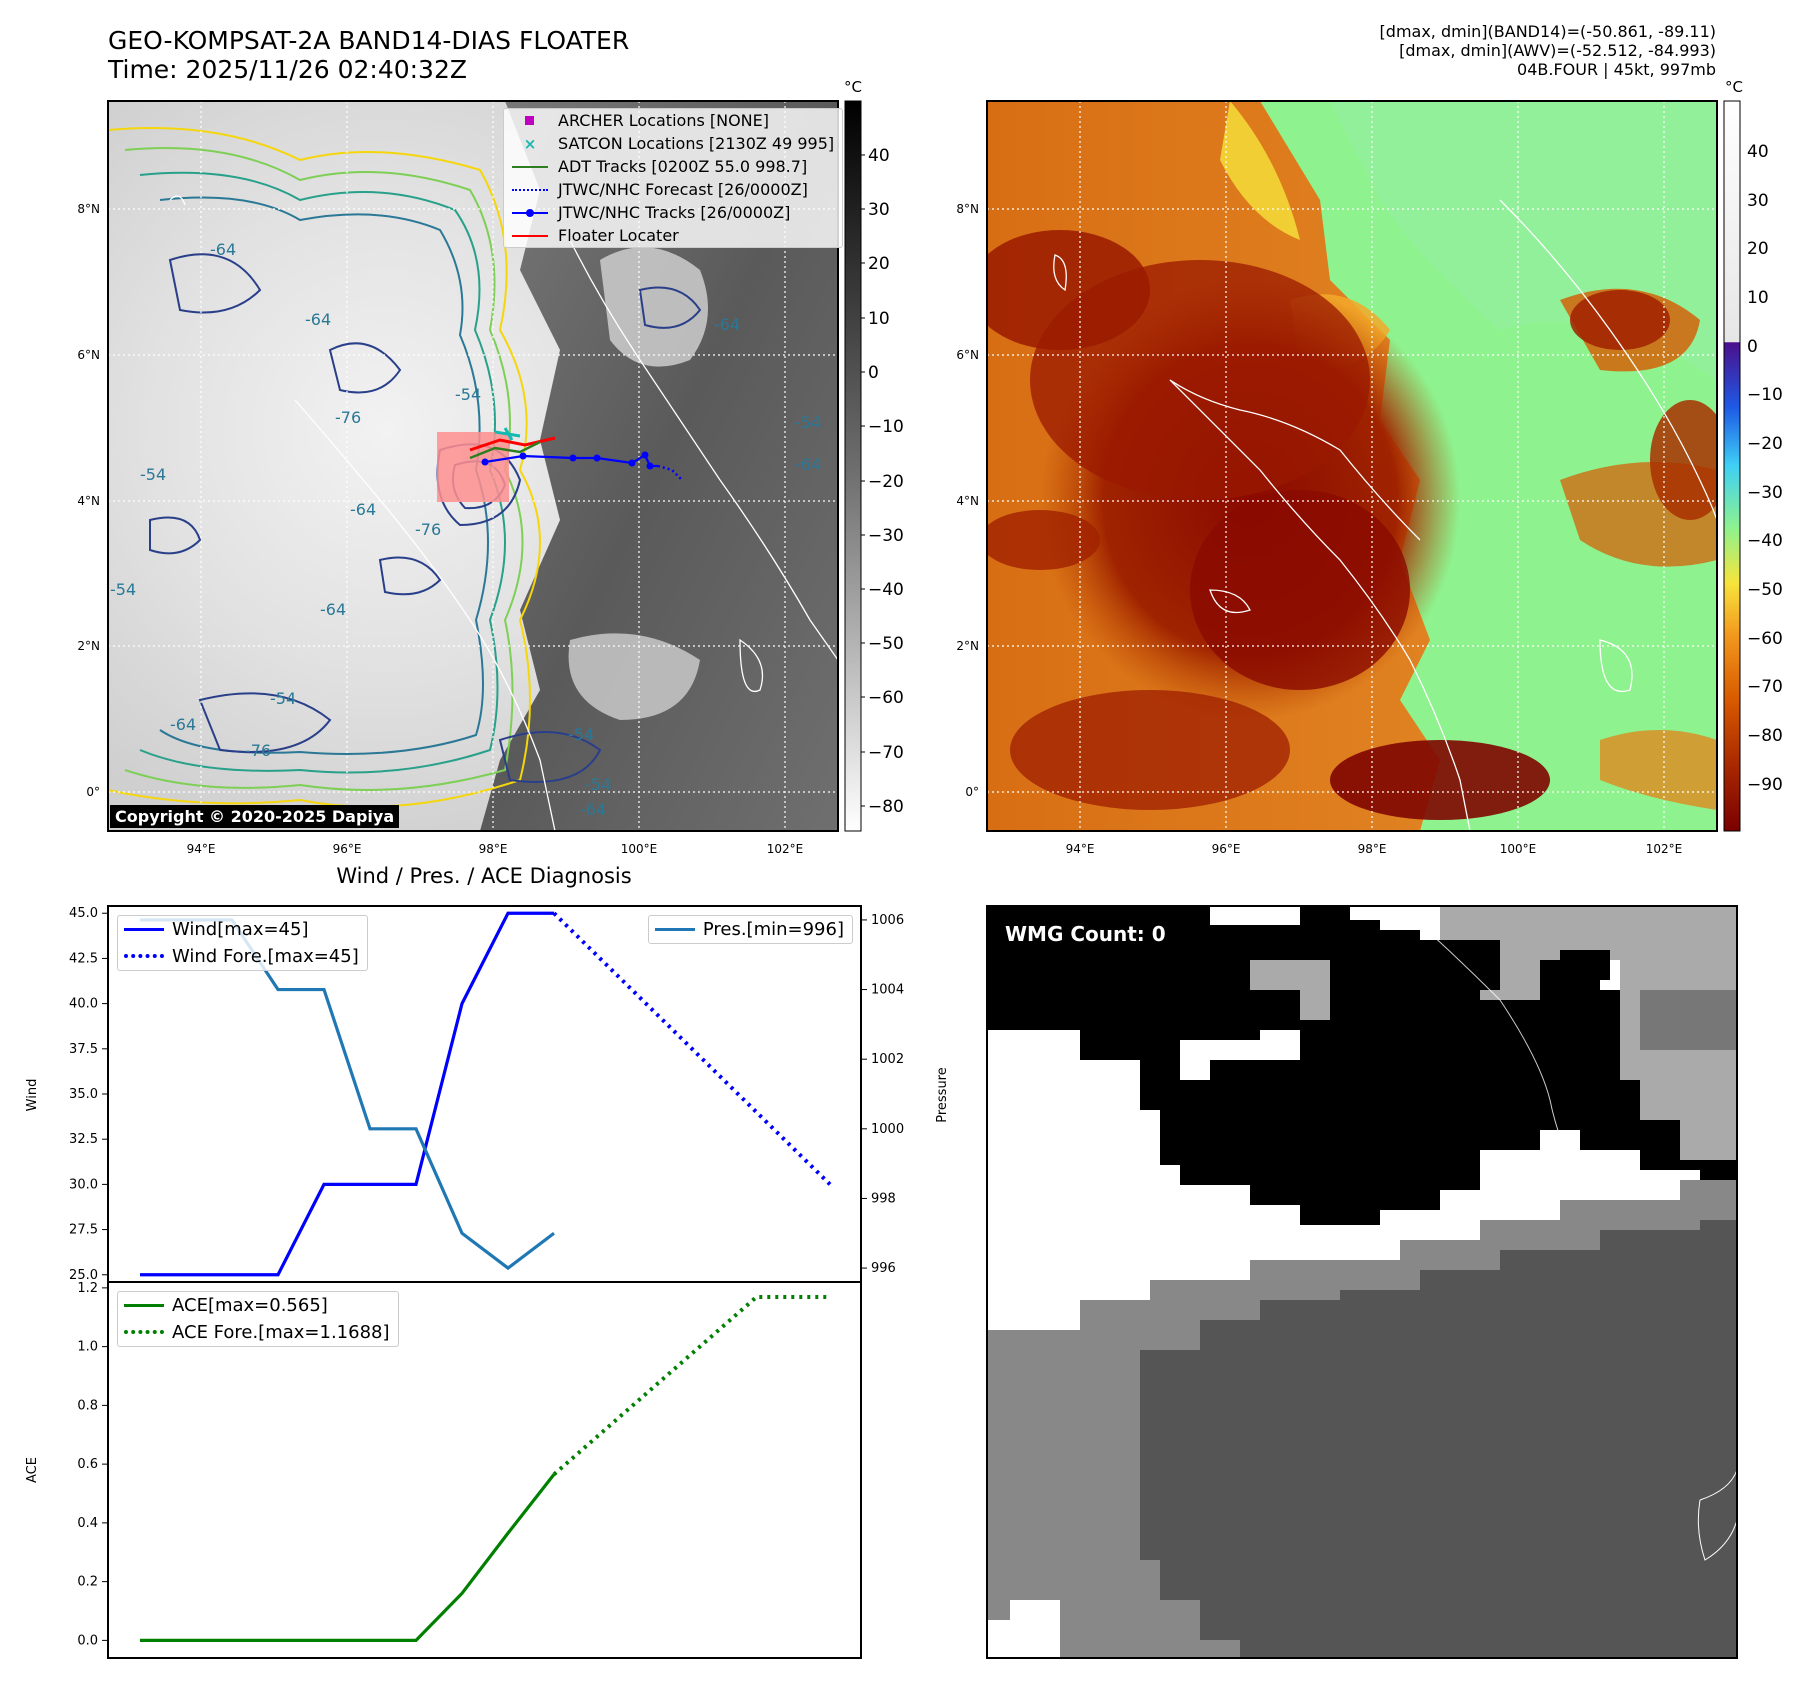  What do you see at coordinates (93, 792) in the screenshot?
I see `lat-label: 0°` at bounding box center [93, 792].